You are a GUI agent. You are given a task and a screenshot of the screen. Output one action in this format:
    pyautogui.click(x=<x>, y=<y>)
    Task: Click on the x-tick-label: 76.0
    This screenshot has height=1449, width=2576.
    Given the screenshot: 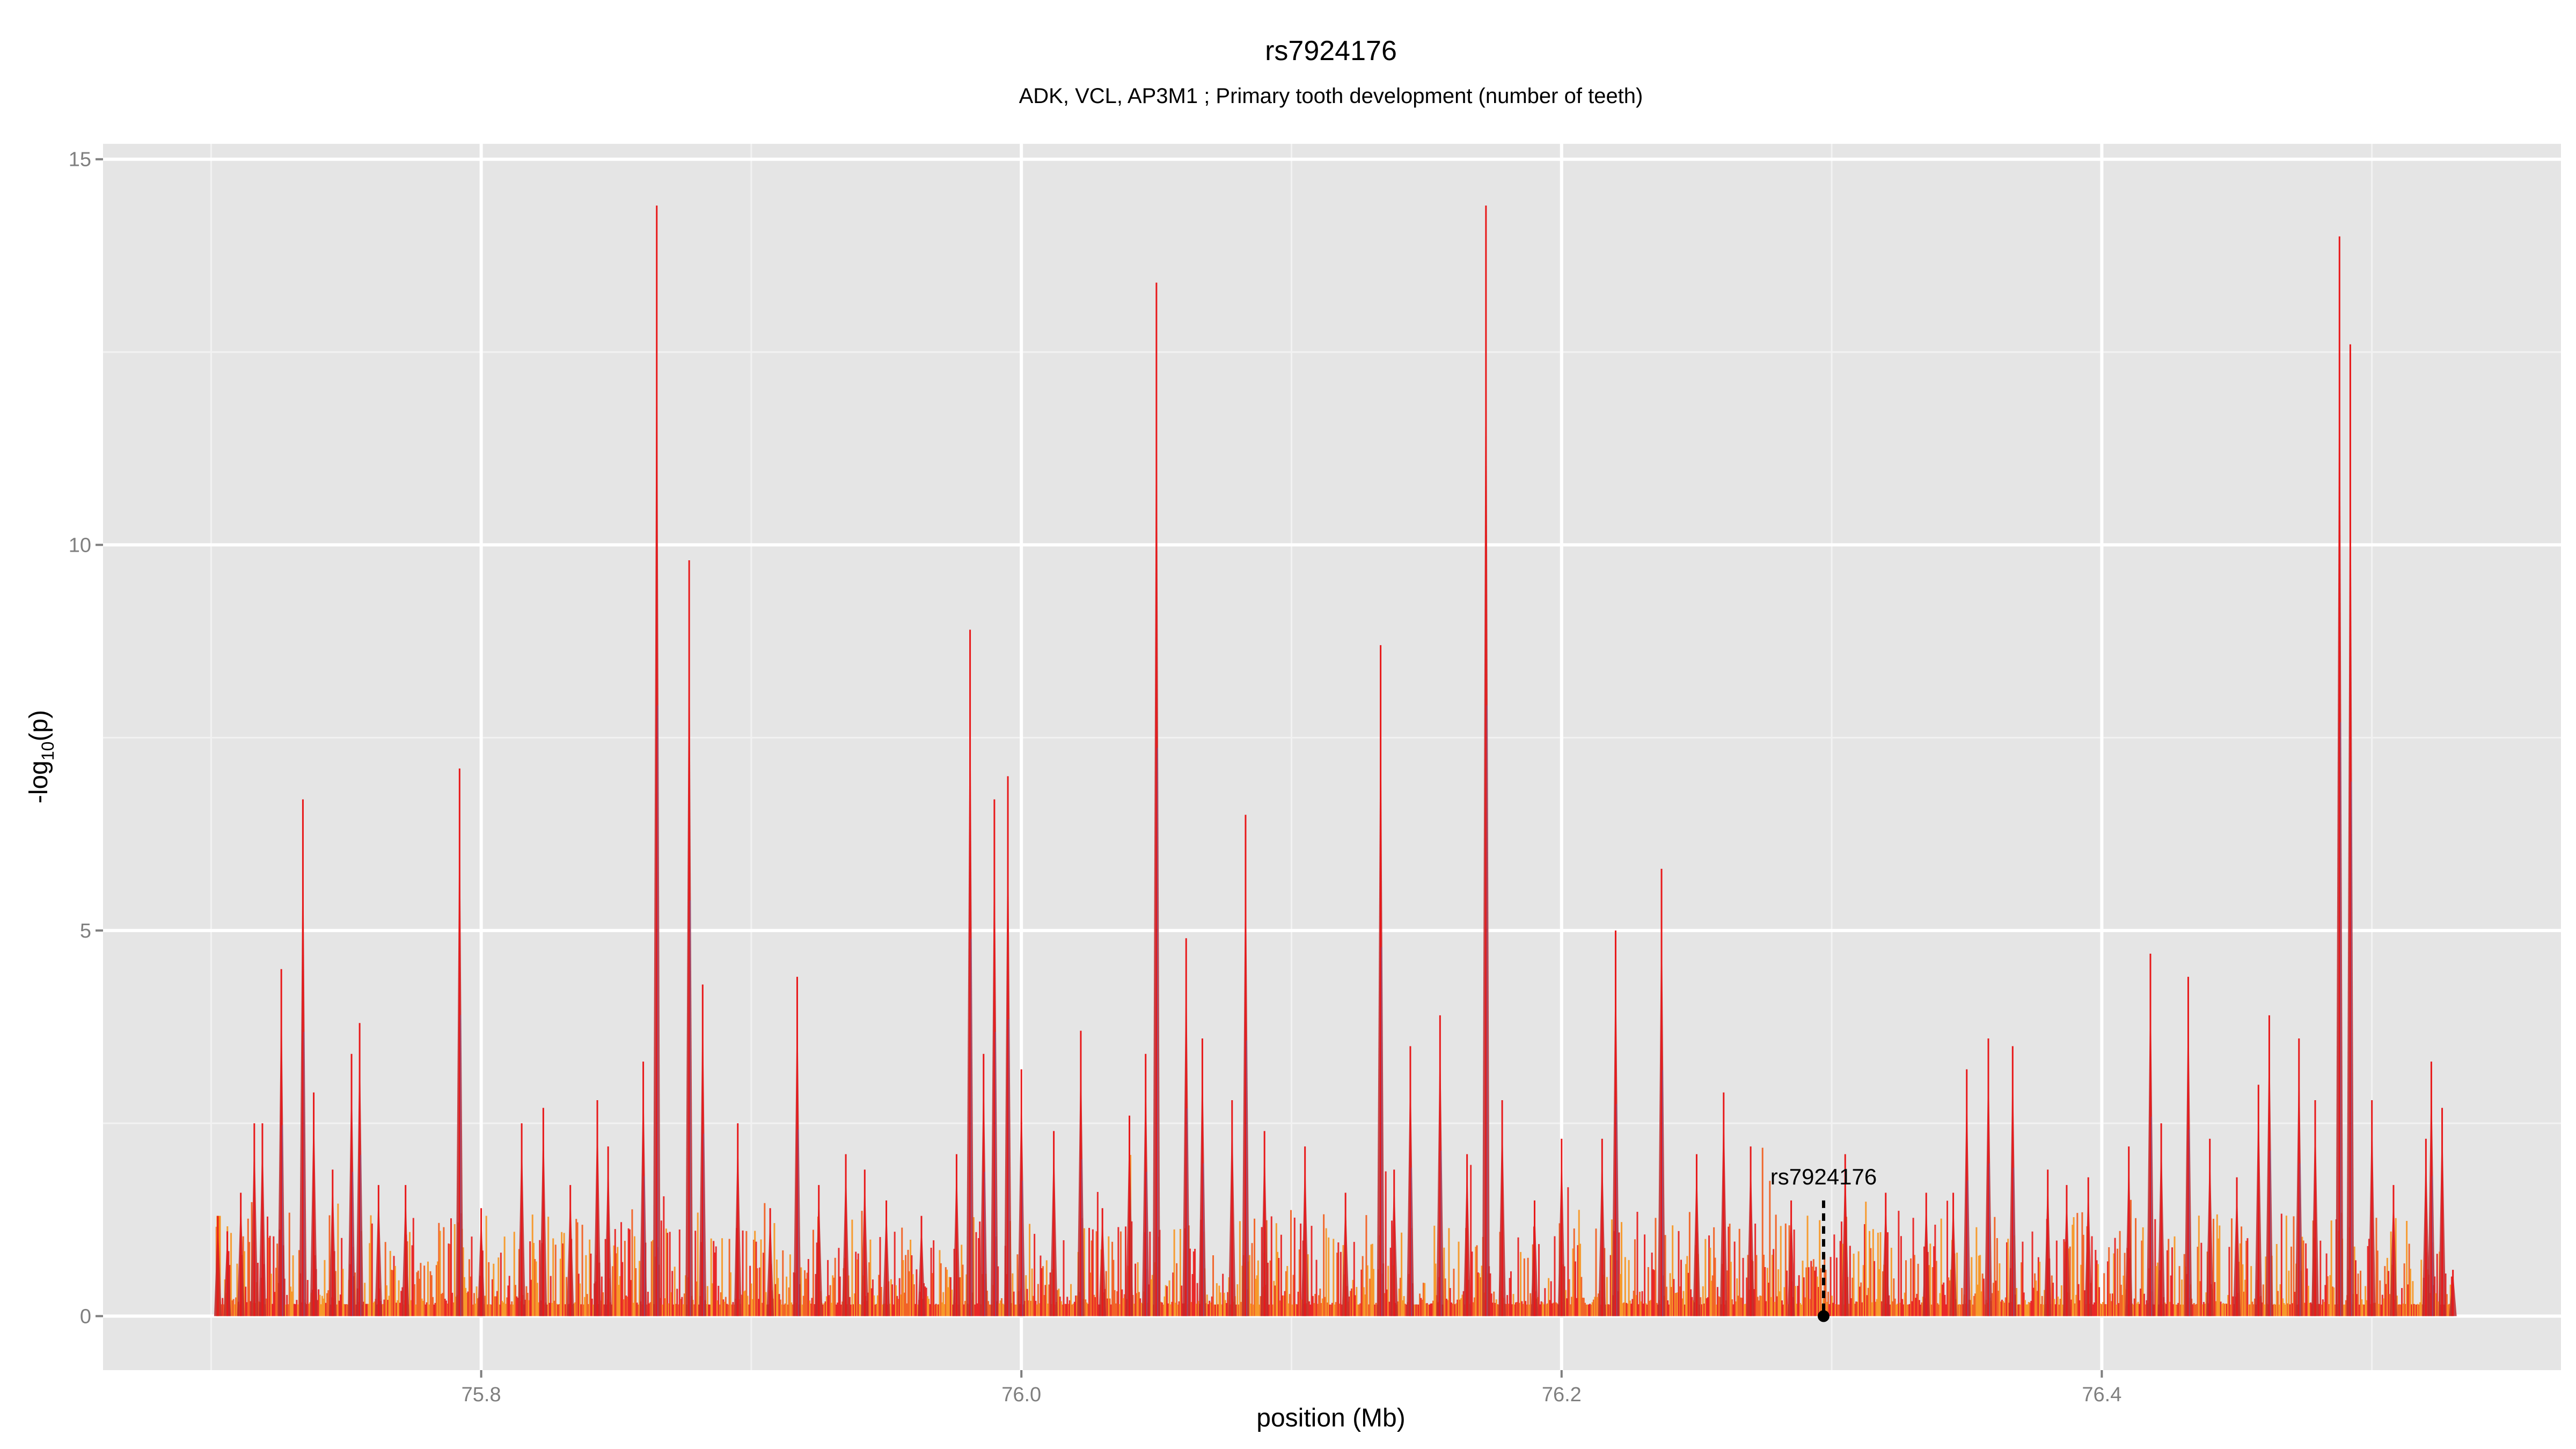 What is the action you would take?
    pyautogui.click(x=1021, y=1395)
    